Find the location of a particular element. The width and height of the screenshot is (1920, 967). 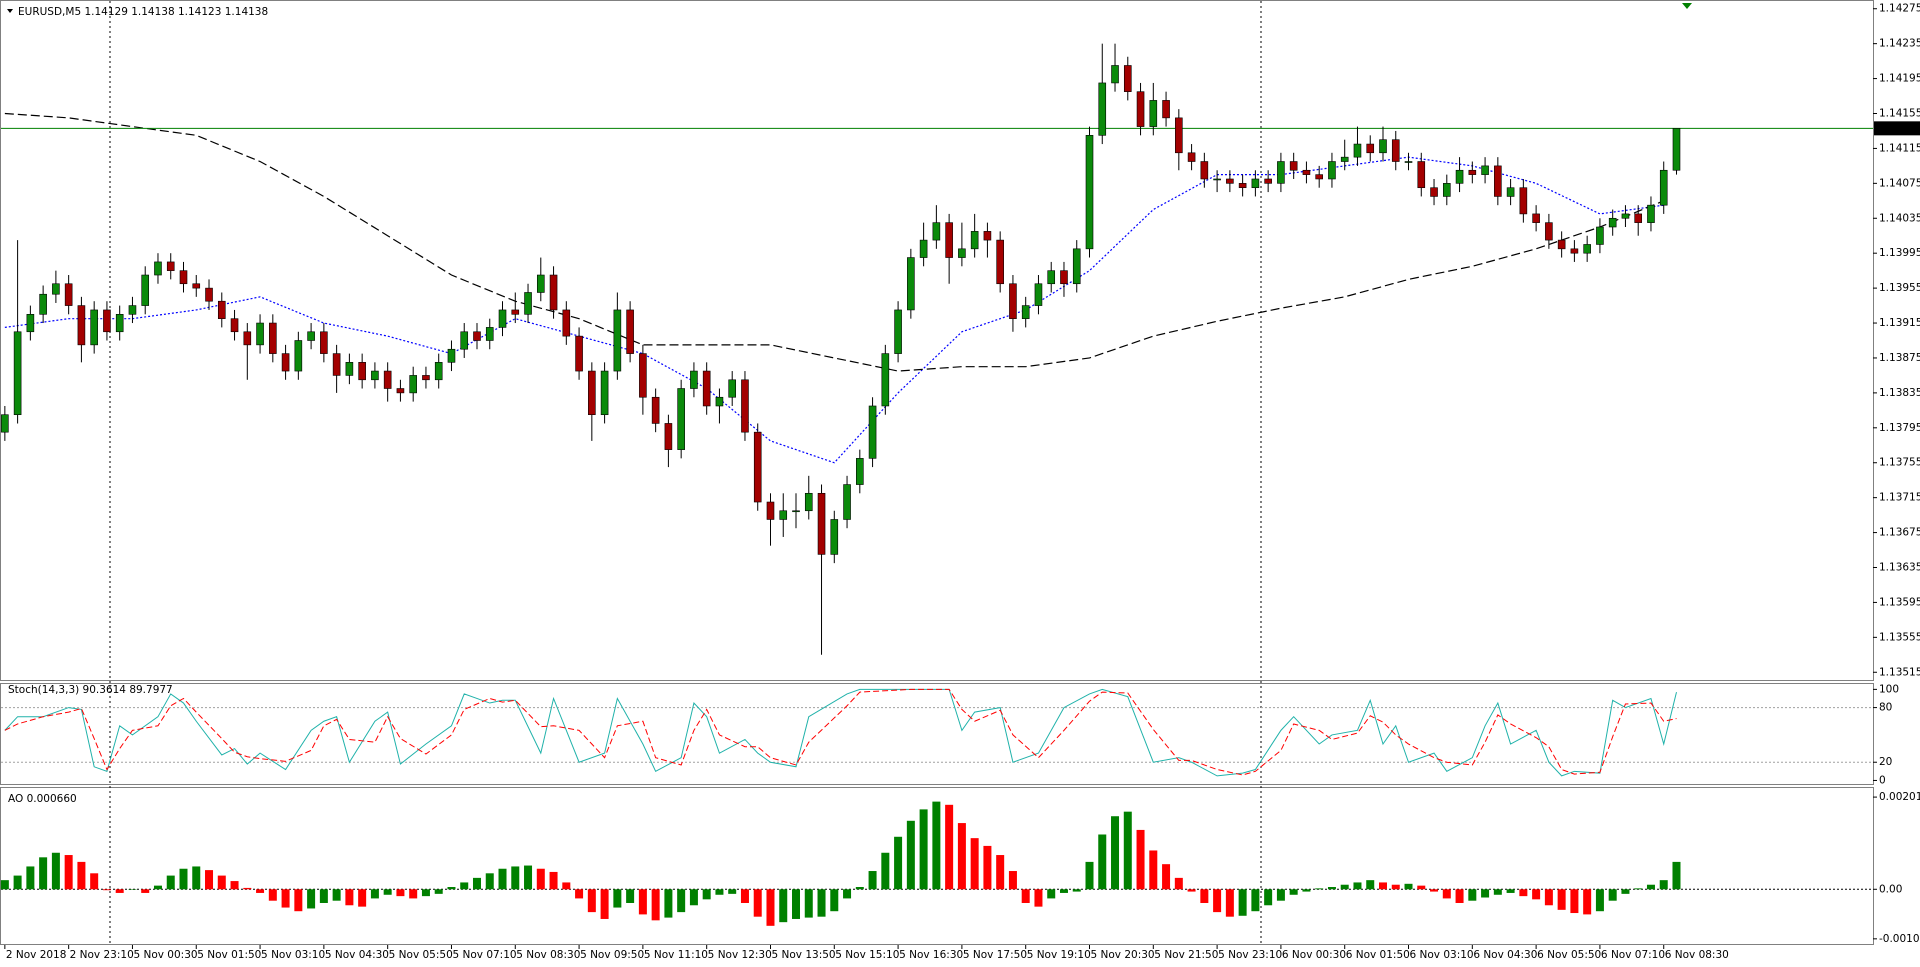

y-tick-label: 1.13515 is located at coordinates (1899, 672).